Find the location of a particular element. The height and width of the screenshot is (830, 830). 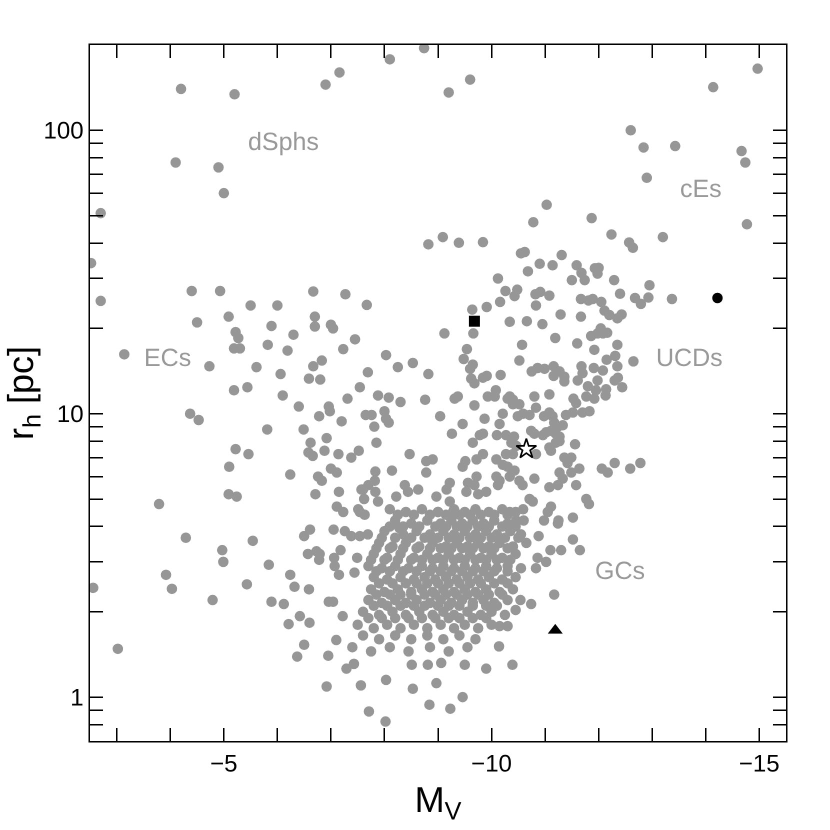

y-tick-label: 10 is located at coordinates (70, 414).